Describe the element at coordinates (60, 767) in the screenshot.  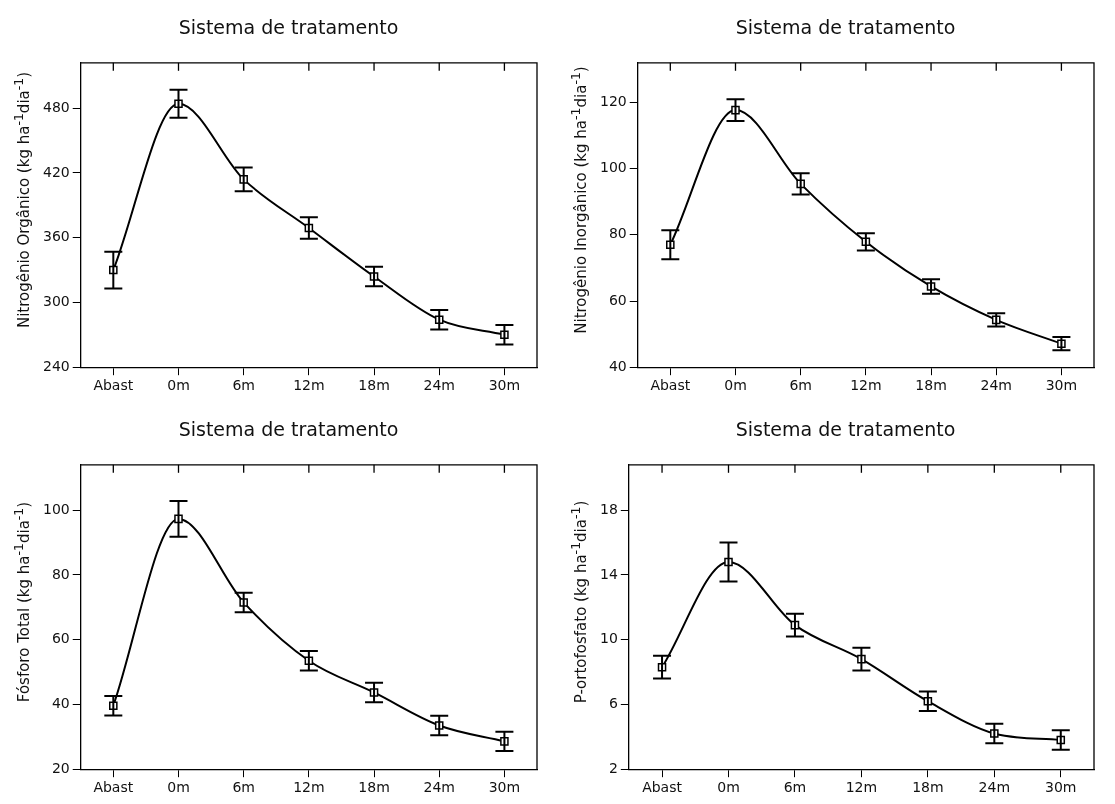
I see `y-tick-label: 20` at that location.